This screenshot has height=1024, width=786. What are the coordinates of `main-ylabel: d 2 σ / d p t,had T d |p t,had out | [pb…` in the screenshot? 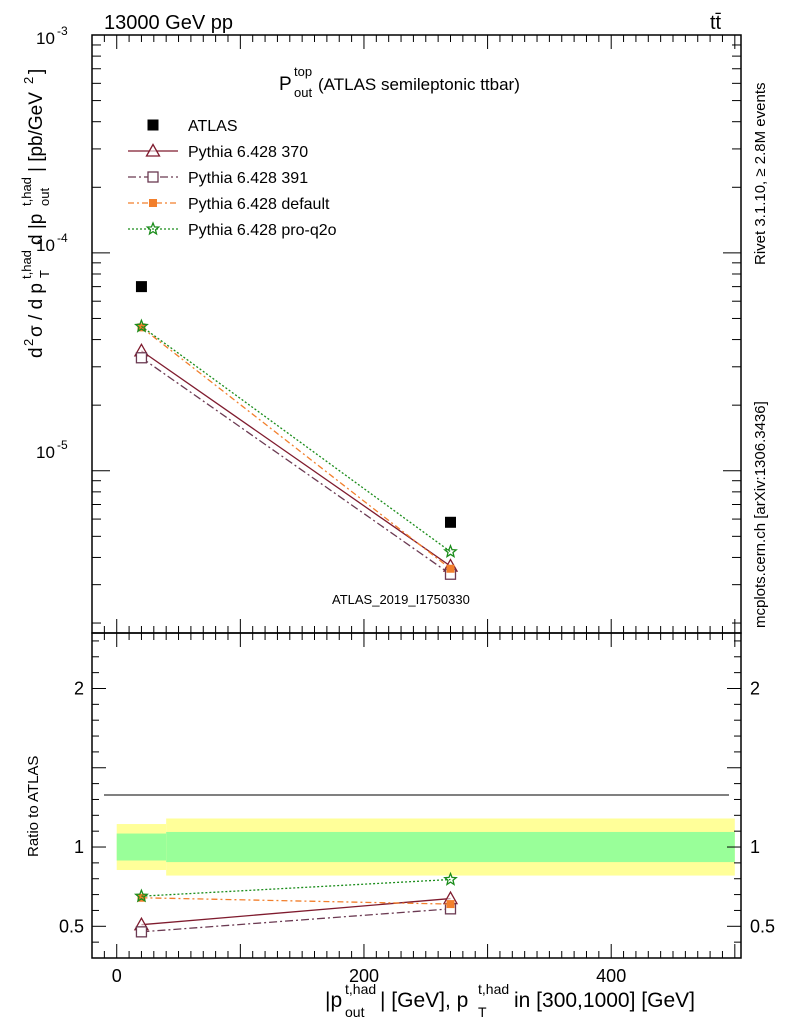 It's located at (35, 213).